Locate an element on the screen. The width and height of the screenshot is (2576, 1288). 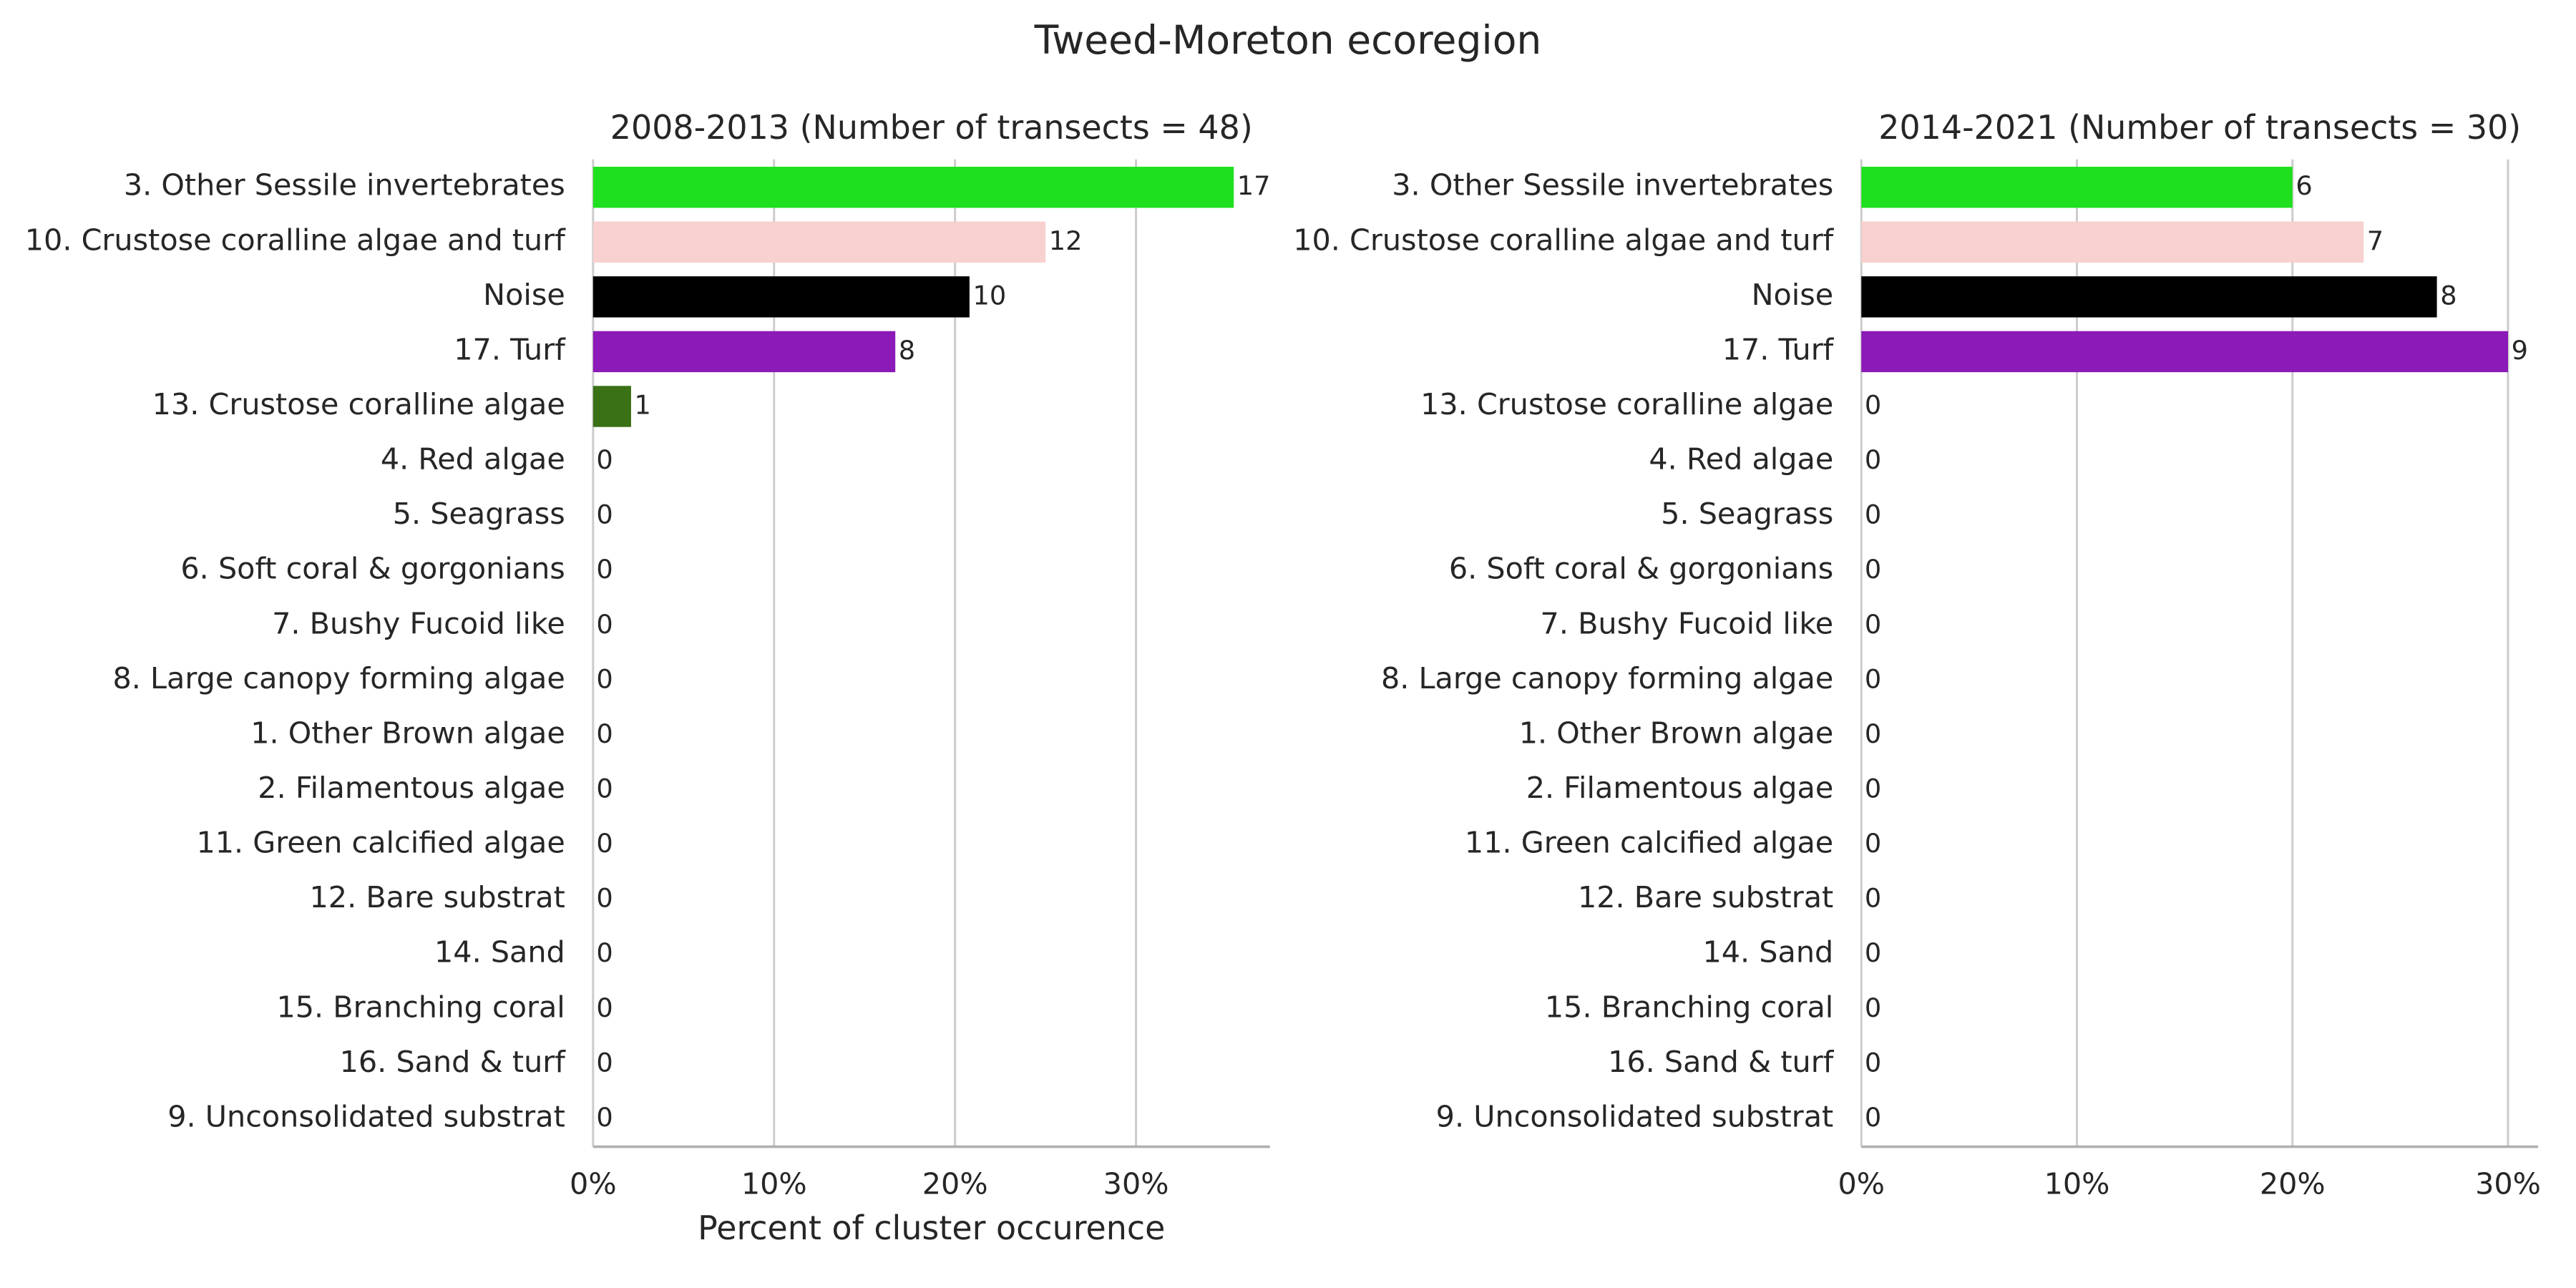
subplot-title: 2008-2013 (Number of transects = 48) is located at coordinates (931, 127).